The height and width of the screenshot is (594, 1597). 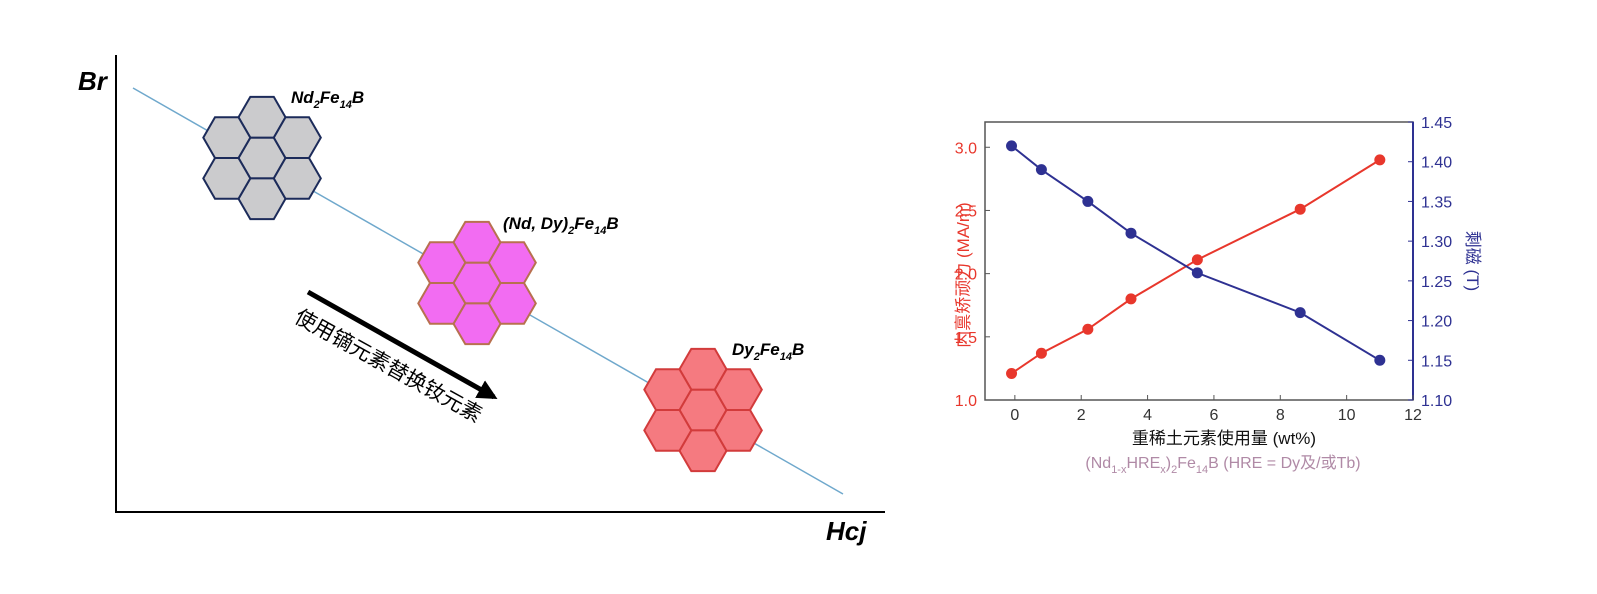 I want to click on y-tick-label: 2.0, so click(x=966, y=275).